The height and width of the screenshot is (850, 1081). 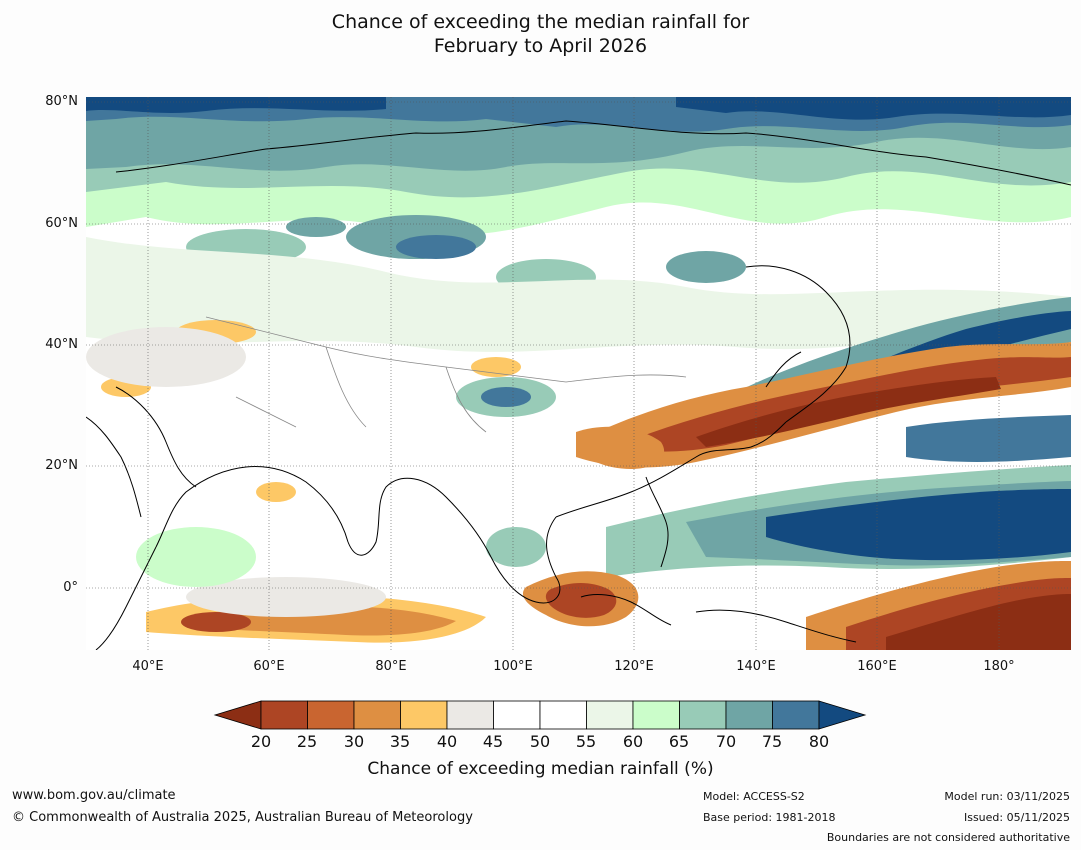 I want to click on colorbar-label: Chance of exceeding median rainfall (%), so click(x=540, y=769).